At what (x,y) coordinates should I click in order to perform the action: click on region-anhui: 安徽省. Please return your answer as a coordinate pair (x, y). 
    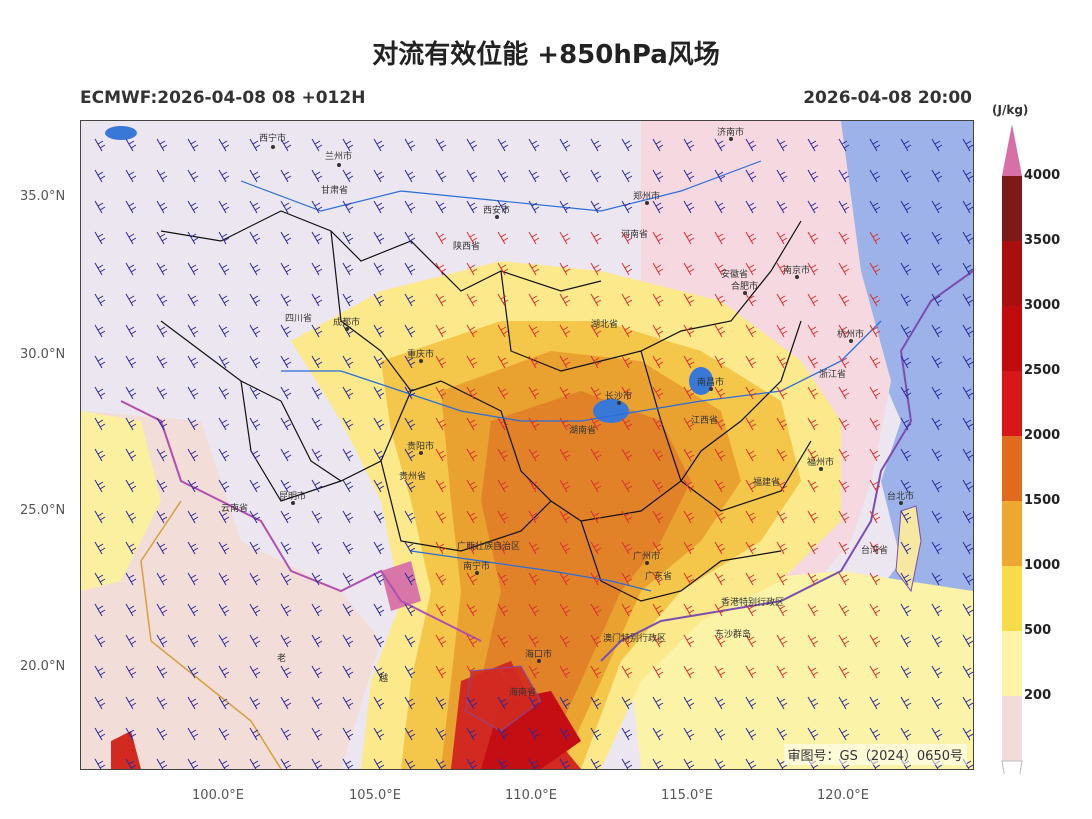
    Looking at the image, I should click on (734, 274).